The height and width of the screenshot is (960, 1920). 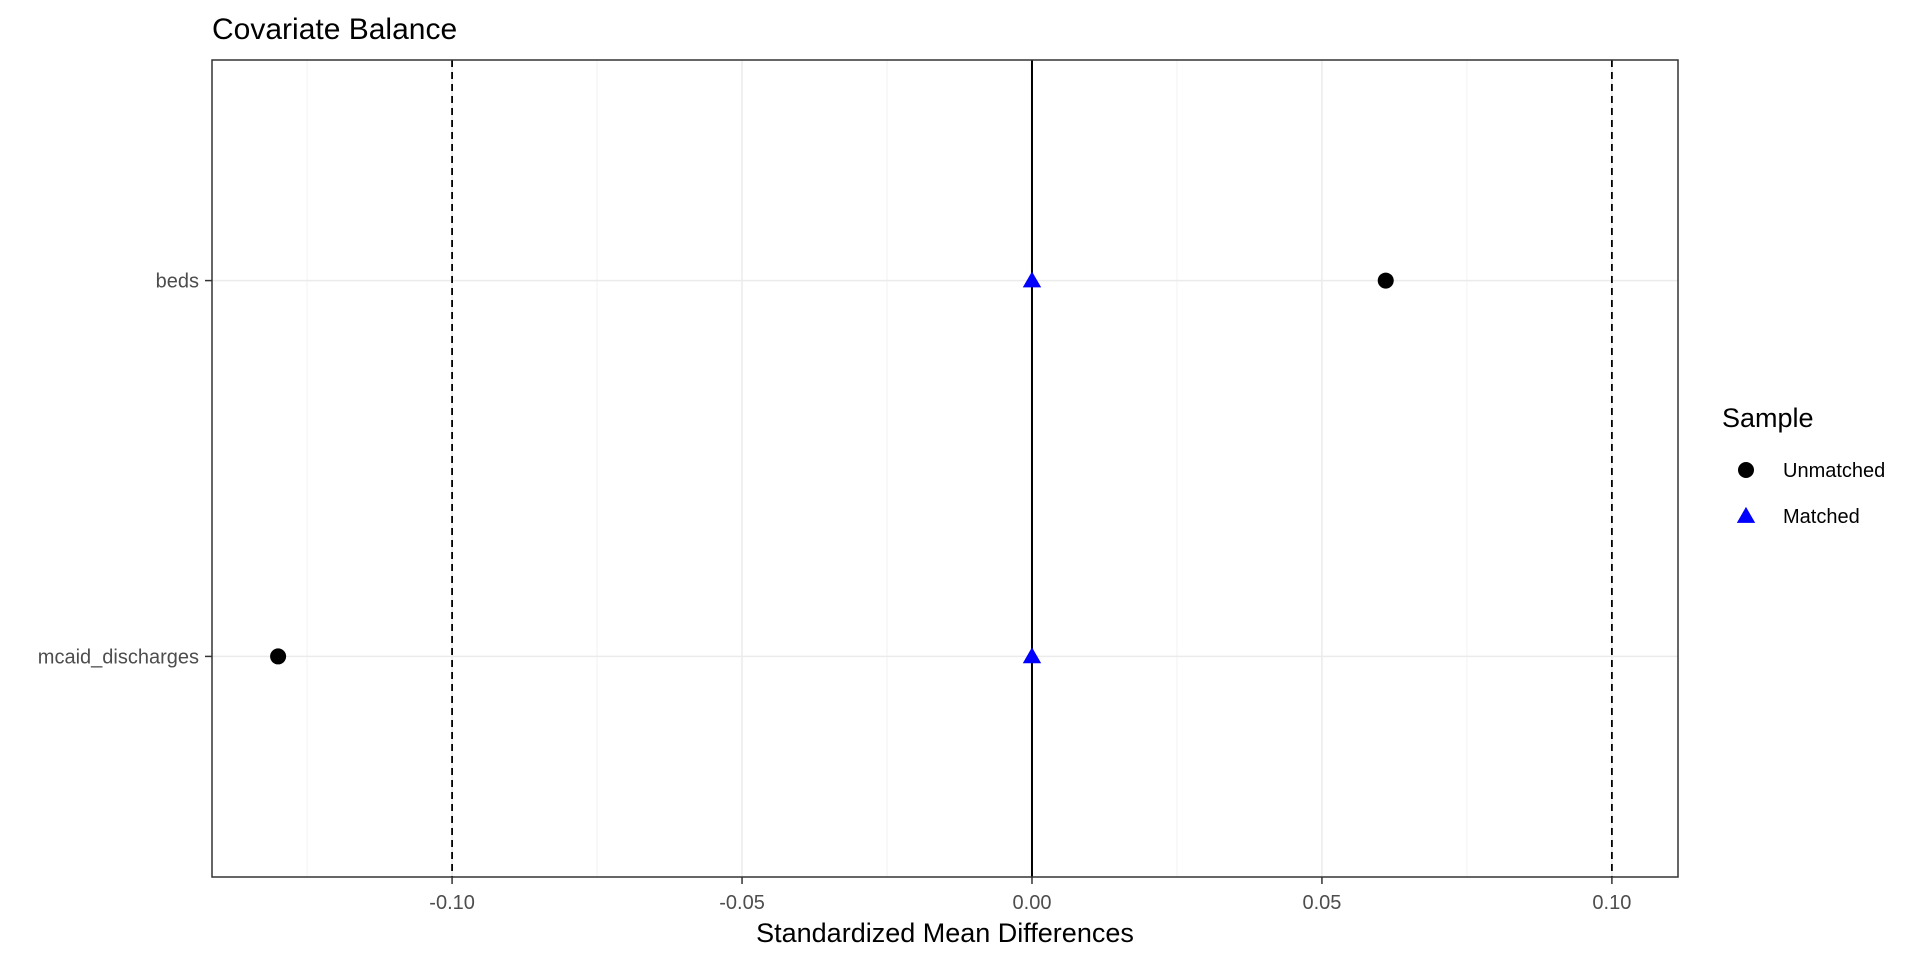 I want to click on legend-unmatched-label: Unmatched, so click(x=1834, y=471).